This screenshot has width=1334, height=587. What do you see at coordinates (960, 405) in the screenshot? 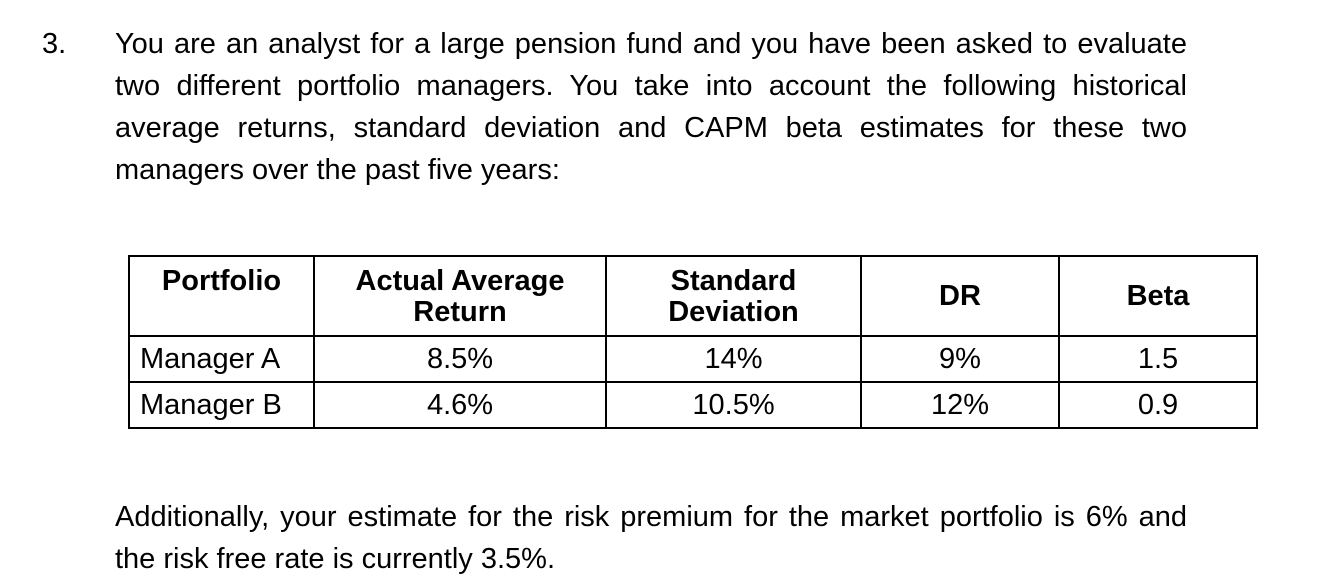
I see `cell-manager-b-dr: 12%` at bounding box center [960, 405].